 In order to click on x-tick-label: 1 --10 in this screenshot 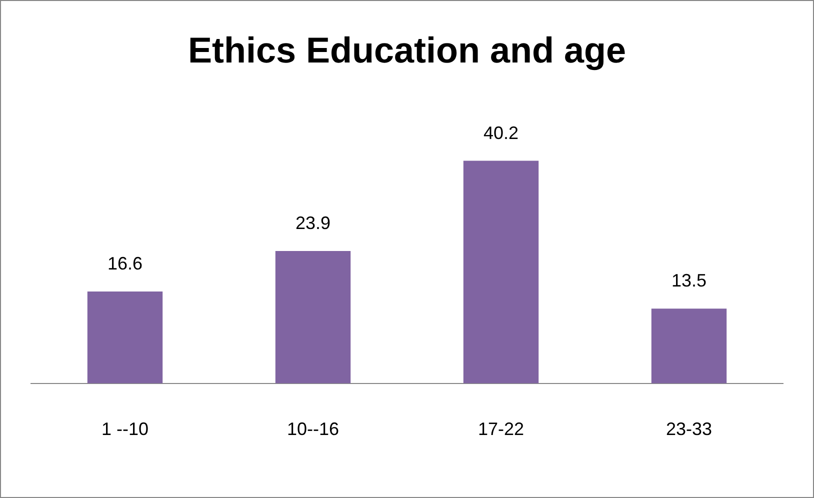, I will do `click(125, 429)`.